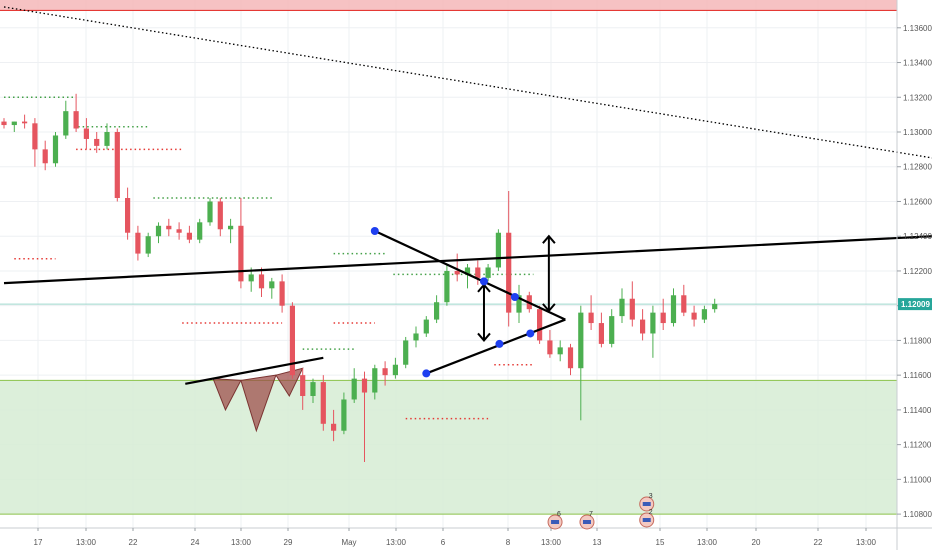 This screenshot has width=932, height=550. What do you see at coordinates (508, 542) in the screenshot?
I see `x-tick-label: 8` at bounding box center [508, 542].